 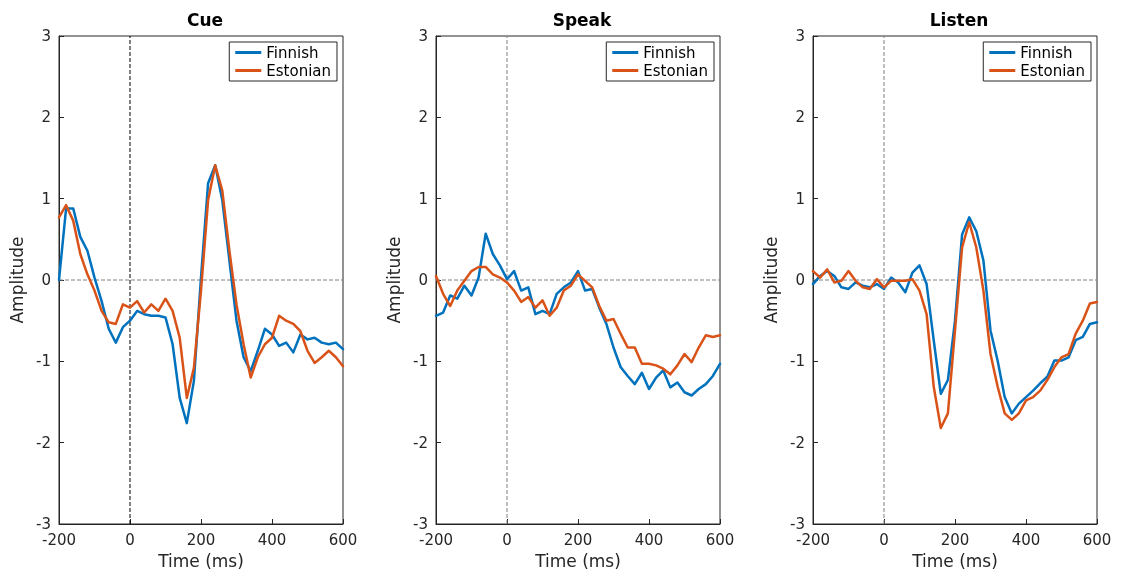 I want to click on chart-title: Cue, so click(x=205, y=19).